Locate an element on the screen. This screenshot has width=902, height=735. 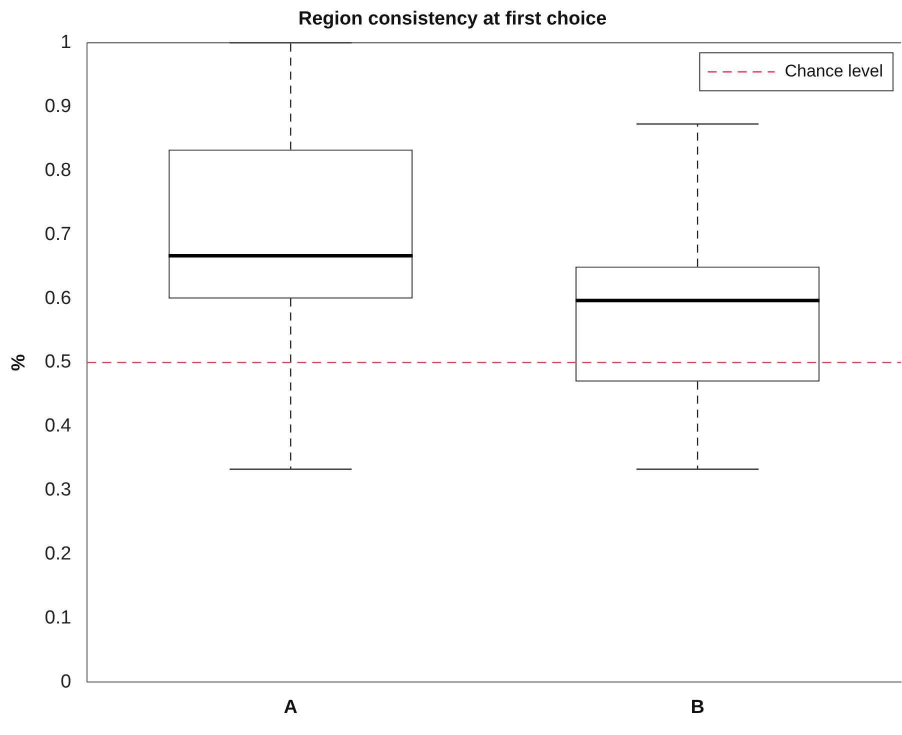
y-tick-label: 0.2 is located at coordinates (58, 554).